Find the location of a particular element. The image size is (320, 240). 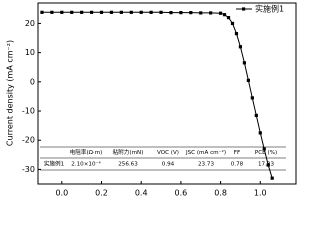

y-tick-label: 10 is located at coordinates (30, 52).